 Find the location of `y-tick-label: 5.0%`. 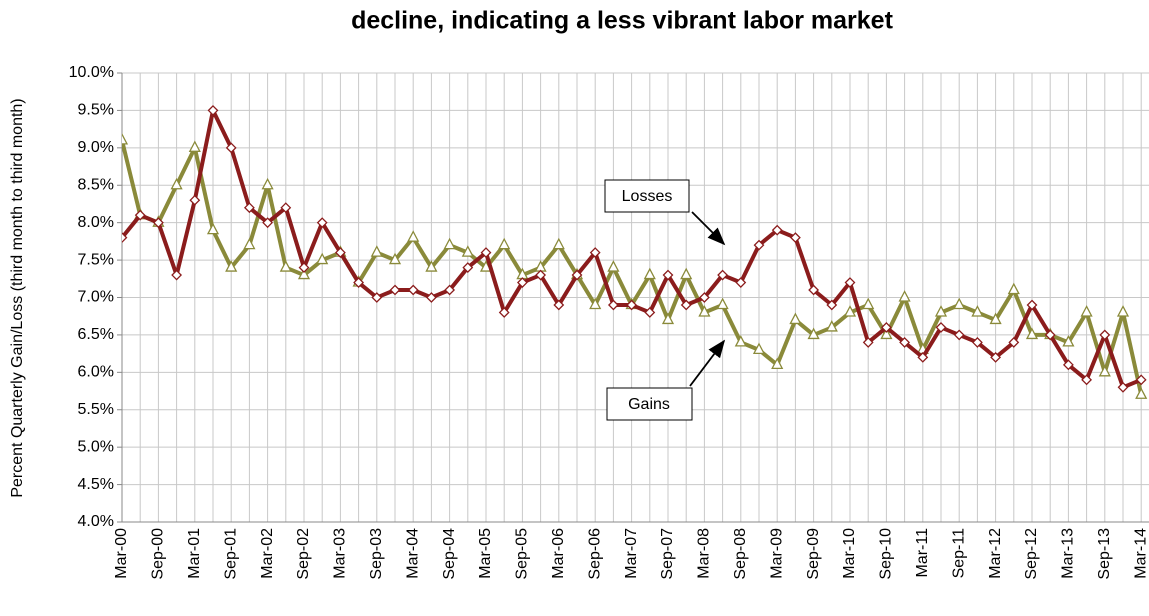

y-tick-label: 5.0% is located at coordinates (96, 446).